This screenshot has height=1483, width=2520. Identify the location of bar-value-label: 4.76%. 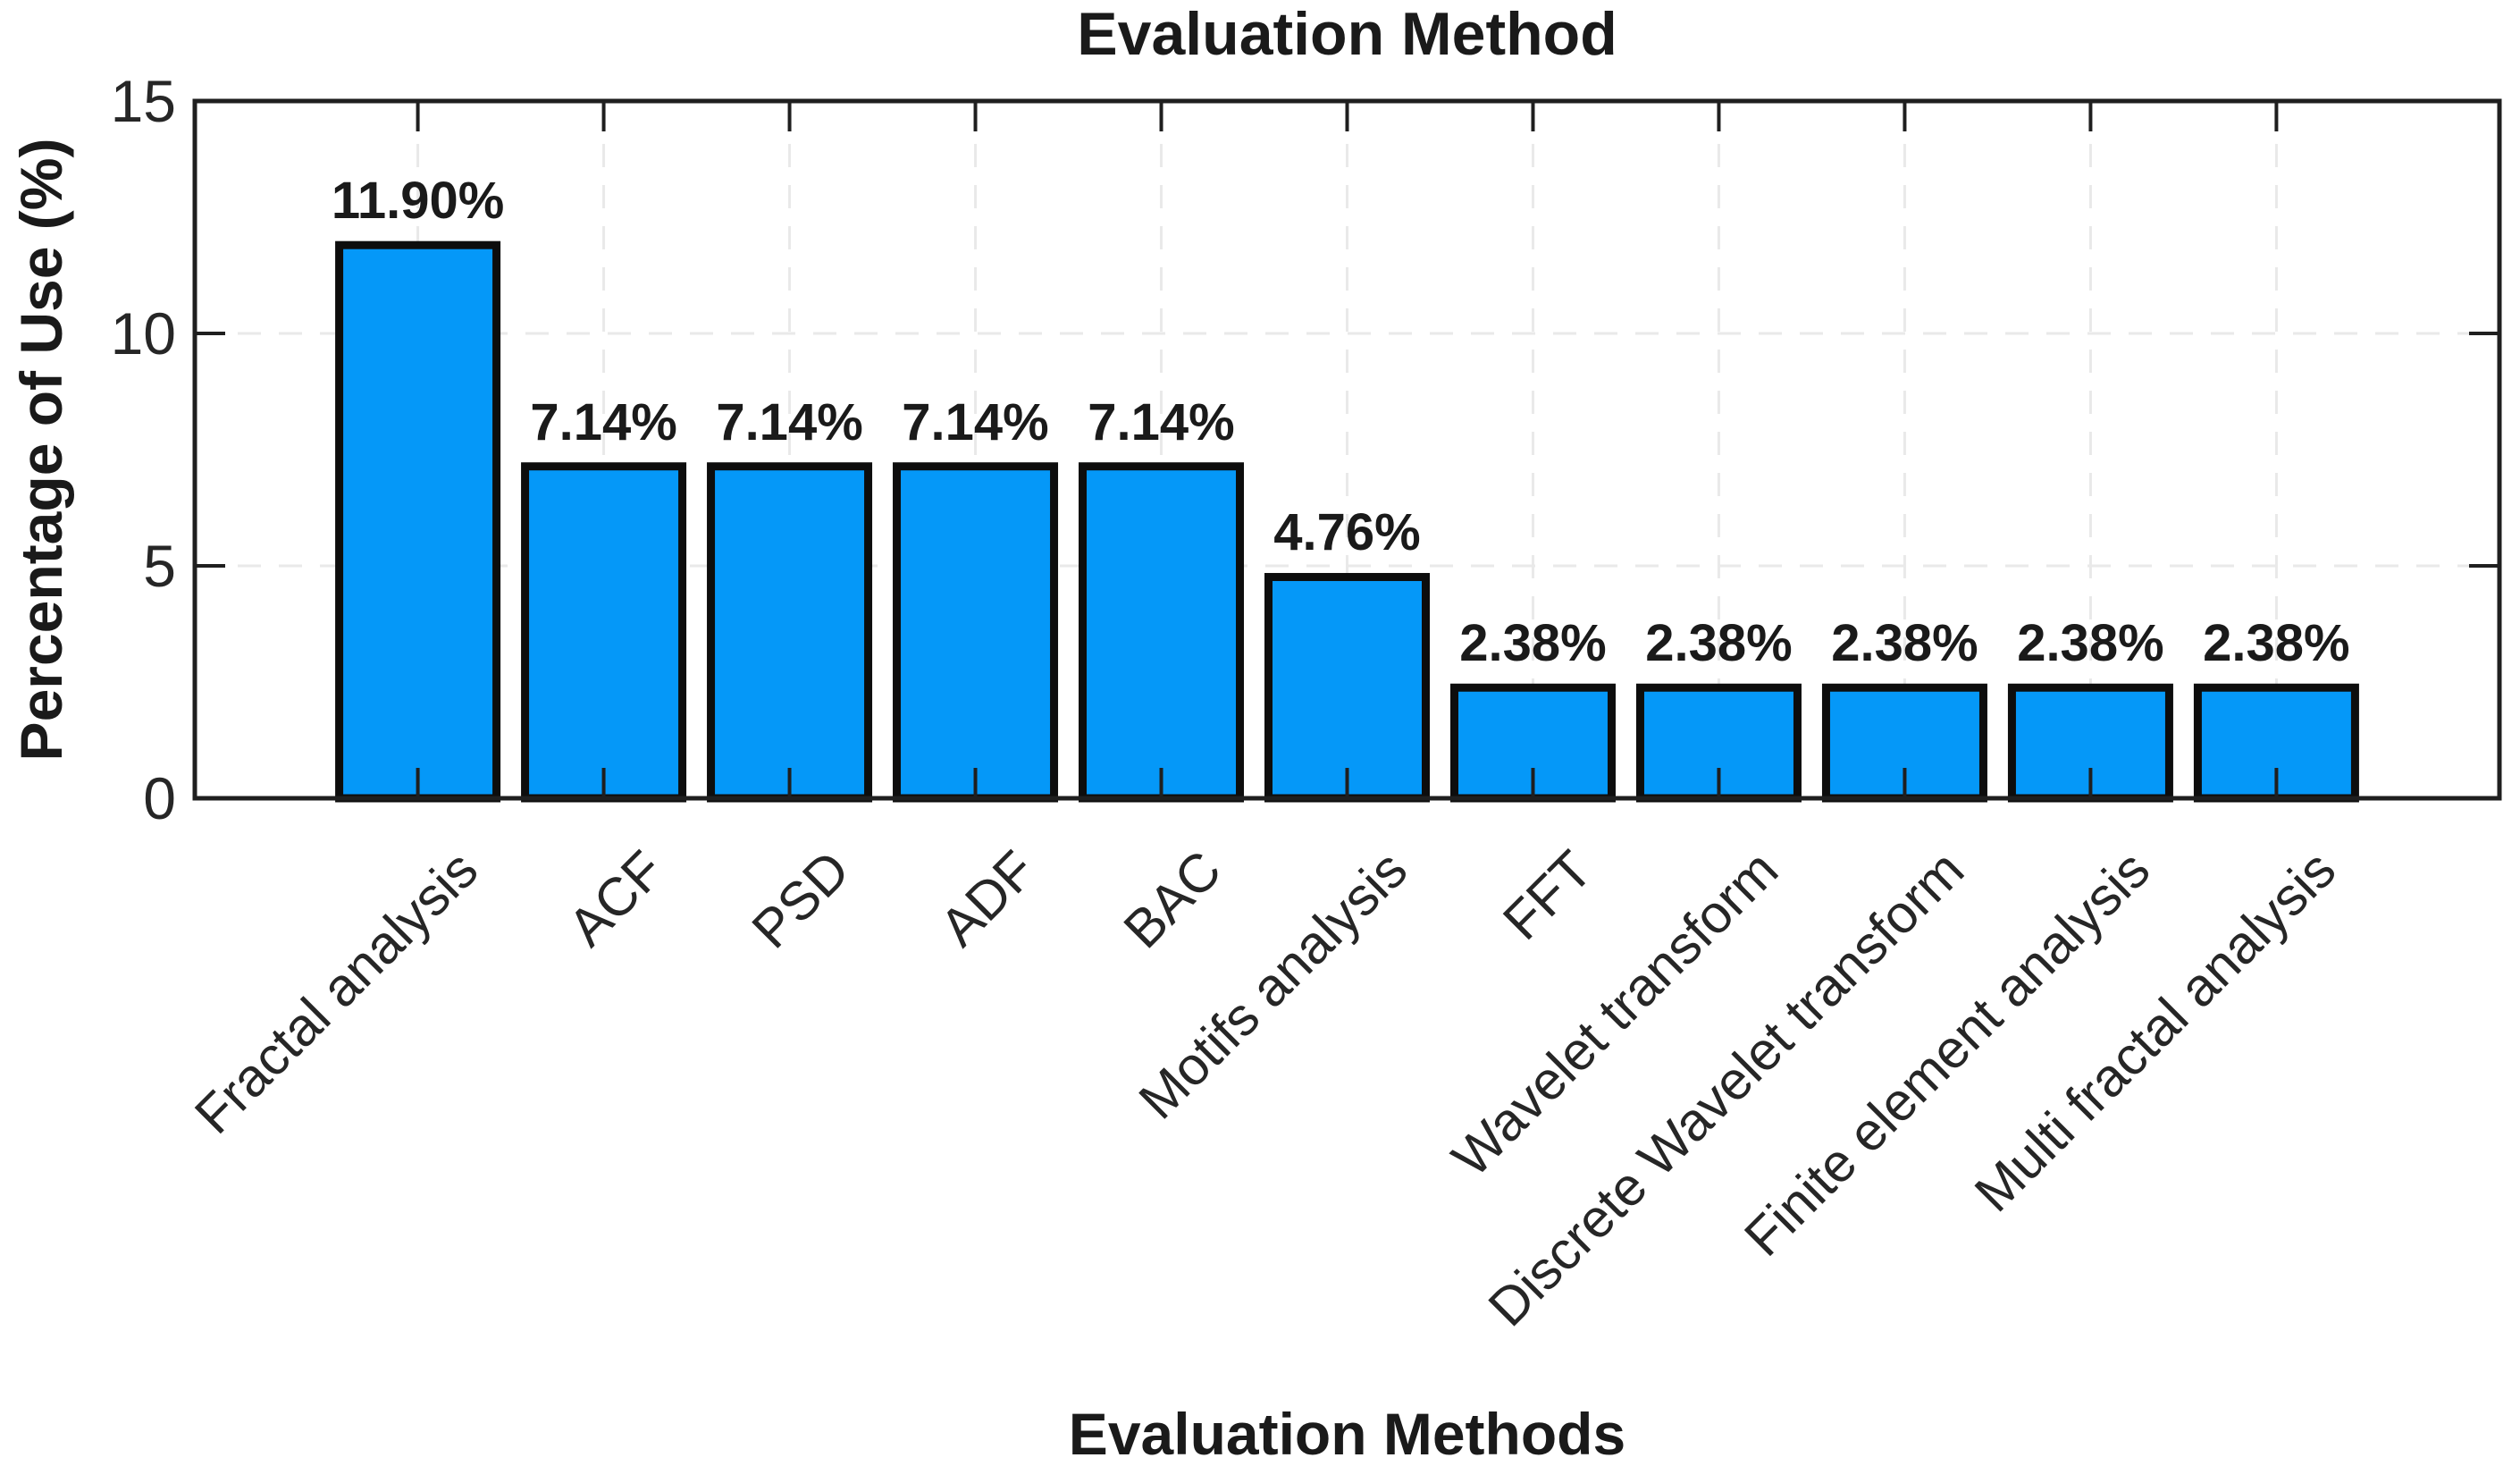
(1347, 532).